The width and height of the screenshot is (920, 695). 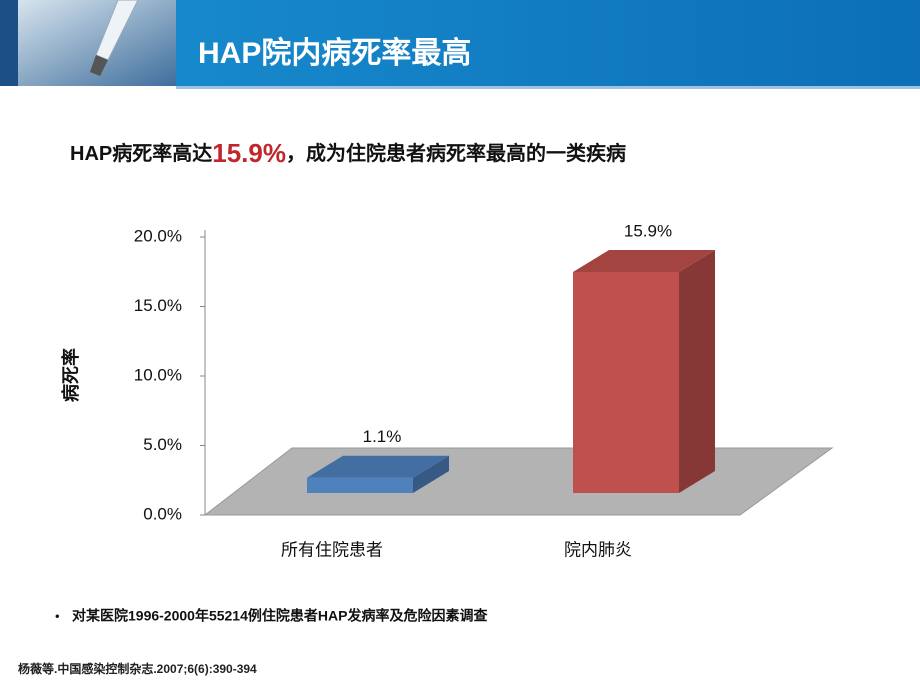 What do you see at coordinates (141, 153) in the screenshot?
I see `subtitle-text: HAP病死率高达` at bounding box center [141, 153].